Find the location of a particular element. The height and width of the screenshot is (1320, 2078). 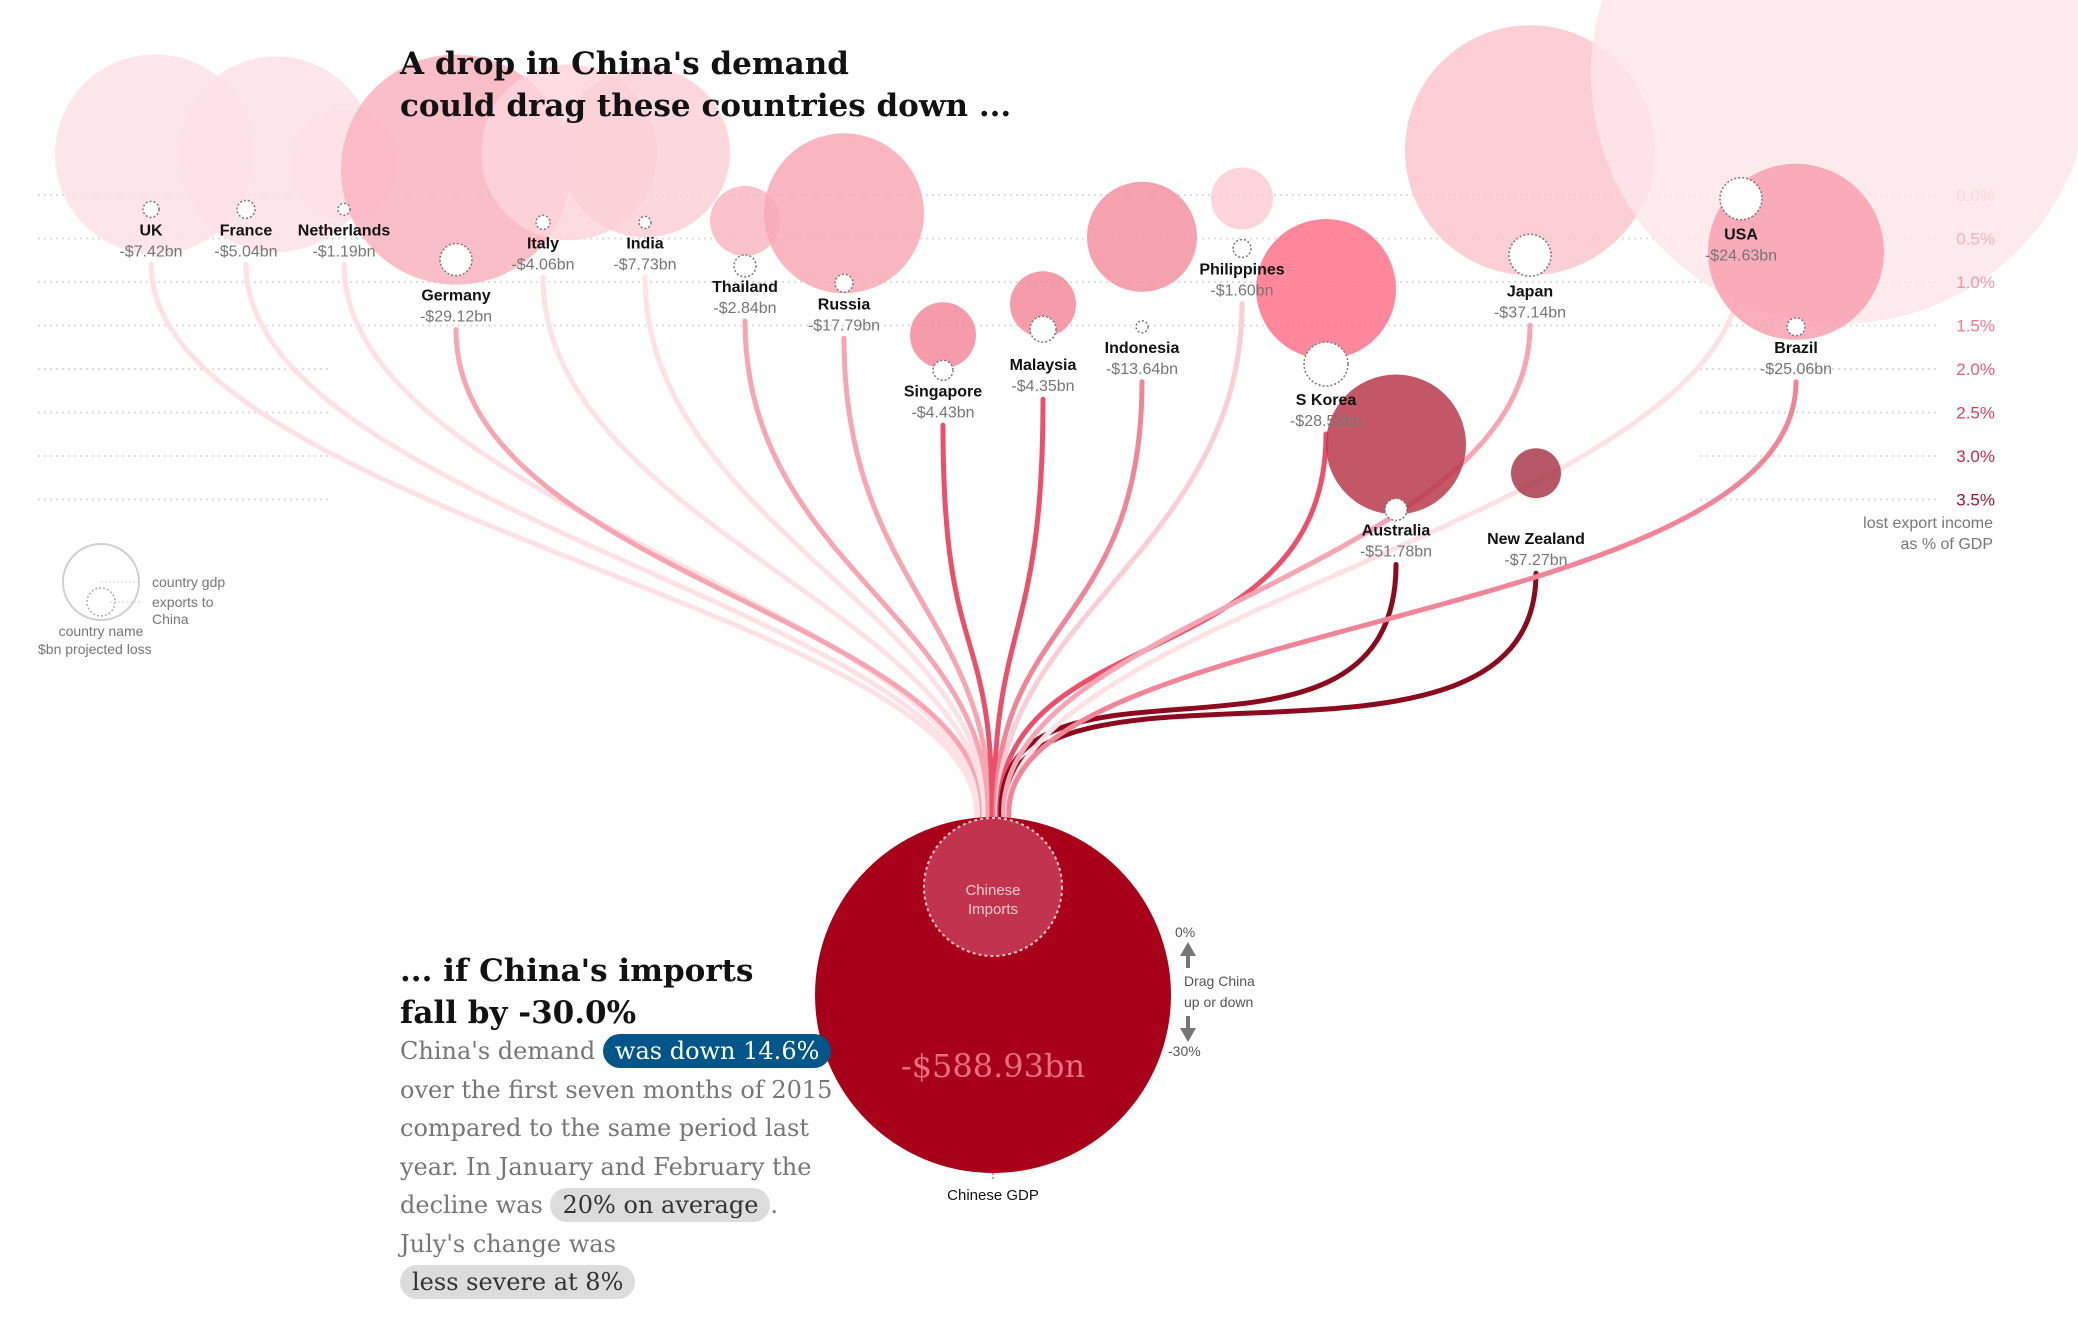

country-name-label: Australia is located at coordinates (1396, 531).